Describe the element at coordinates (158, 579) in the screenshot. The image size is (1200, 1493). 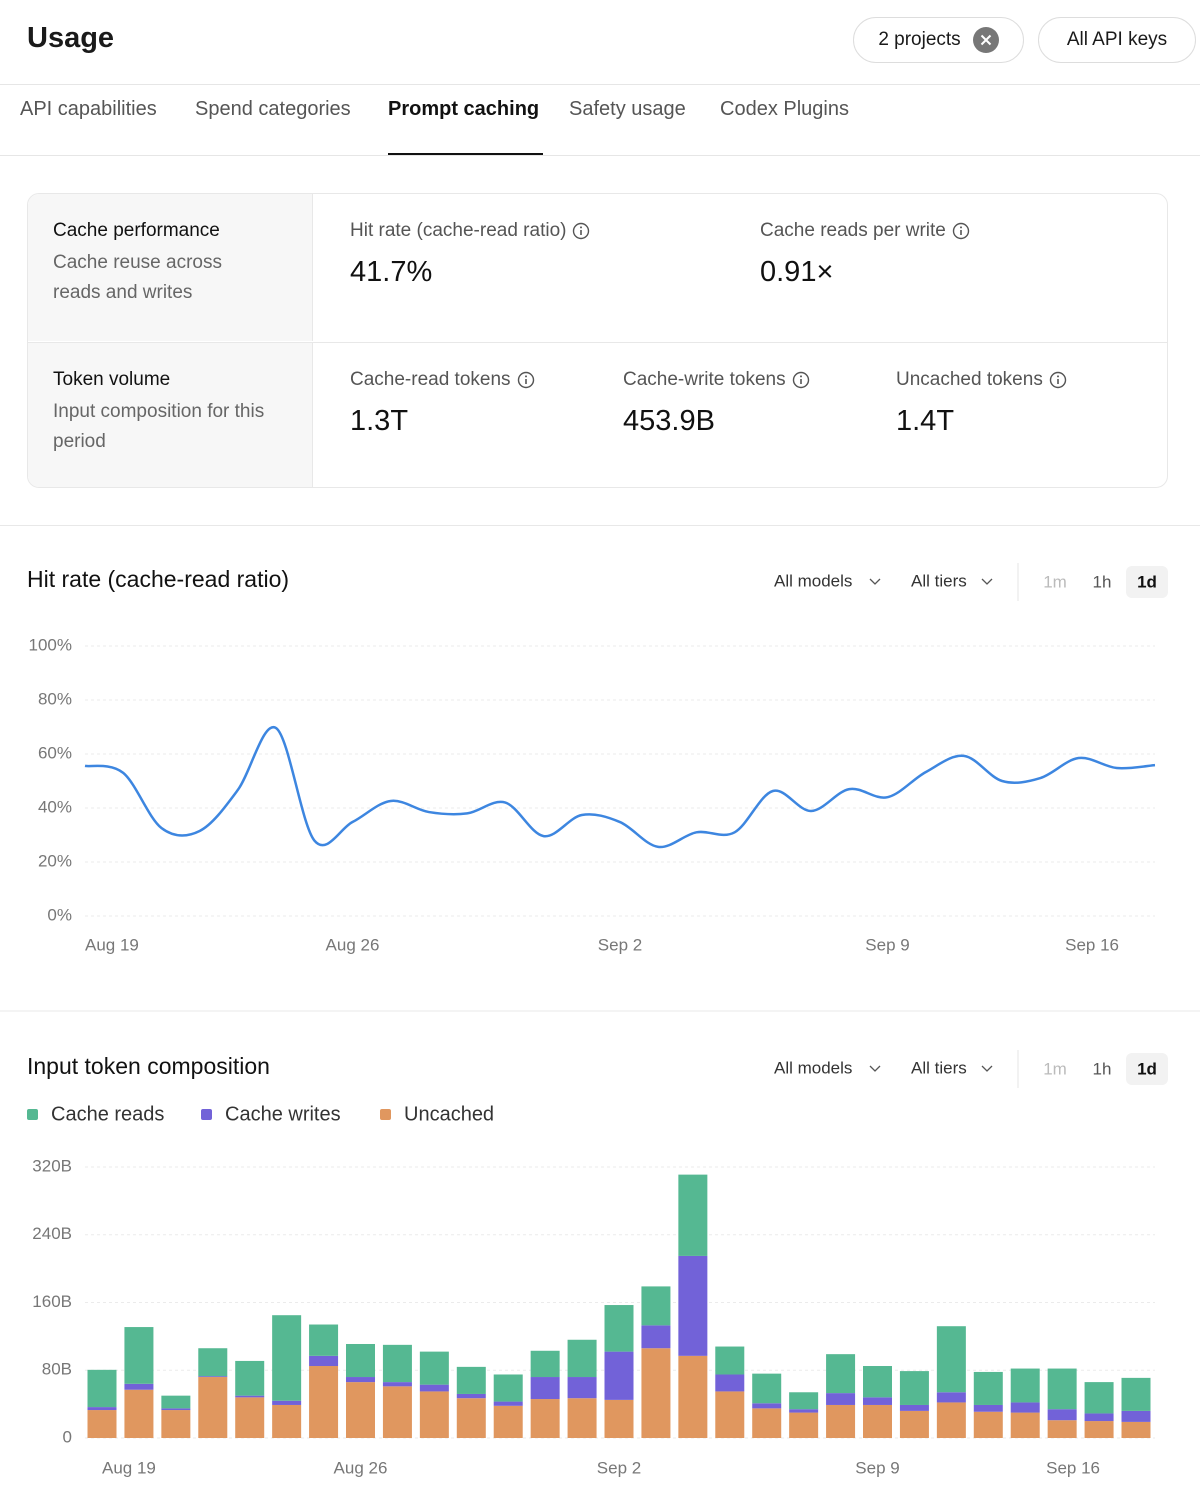
I see `chart-title: Hit rate (cache-read ratio)` at that location.